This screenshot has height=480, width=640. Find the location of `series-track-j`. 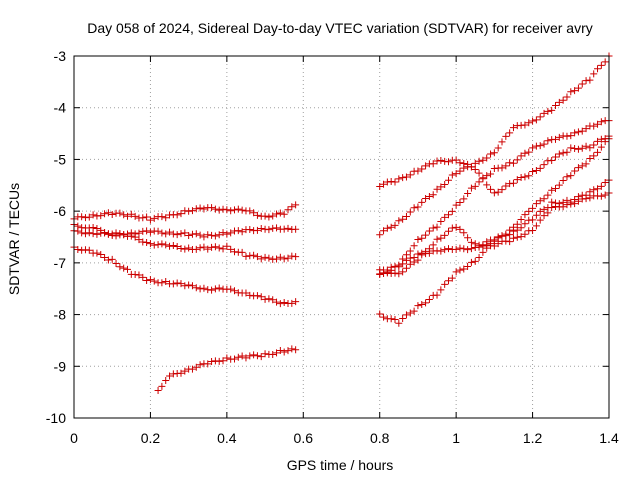

series-track-j is located at coordinates (494, 231).